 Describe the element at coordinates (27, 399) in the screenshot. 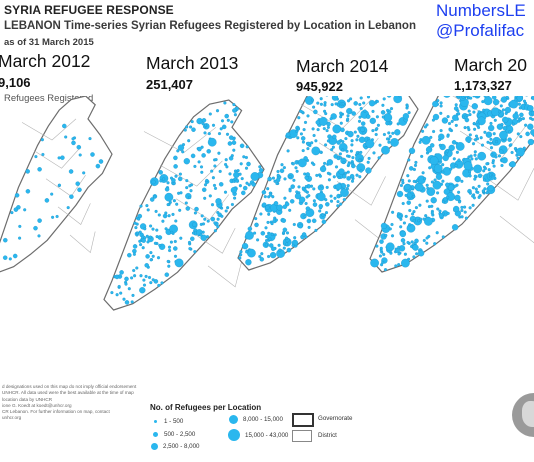

I see `disclaimer-line: location data by UNHCR` at that location.